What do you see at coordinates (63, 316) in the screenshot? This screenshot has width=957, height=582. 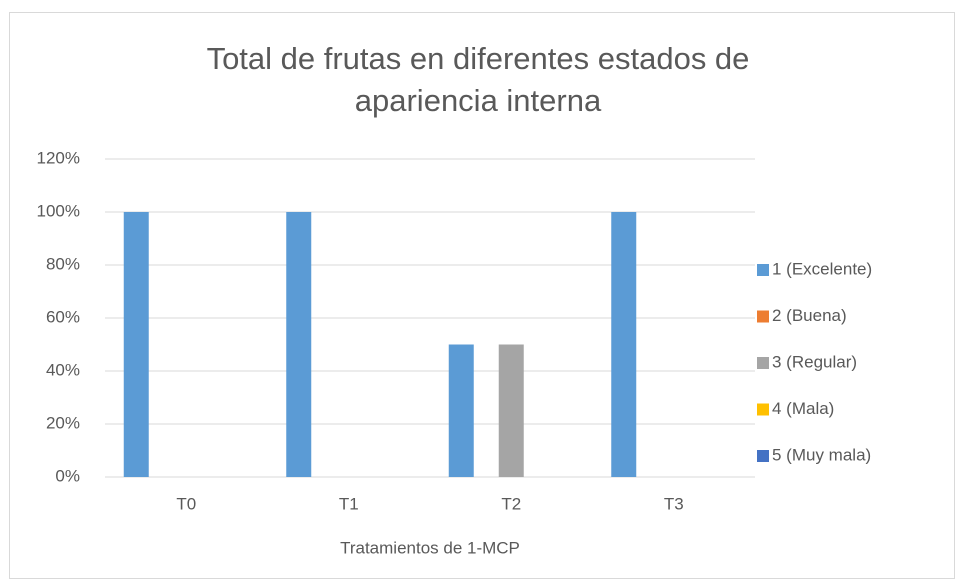 I see `y-tick-label: 60%` at bounding box center [63, 316].